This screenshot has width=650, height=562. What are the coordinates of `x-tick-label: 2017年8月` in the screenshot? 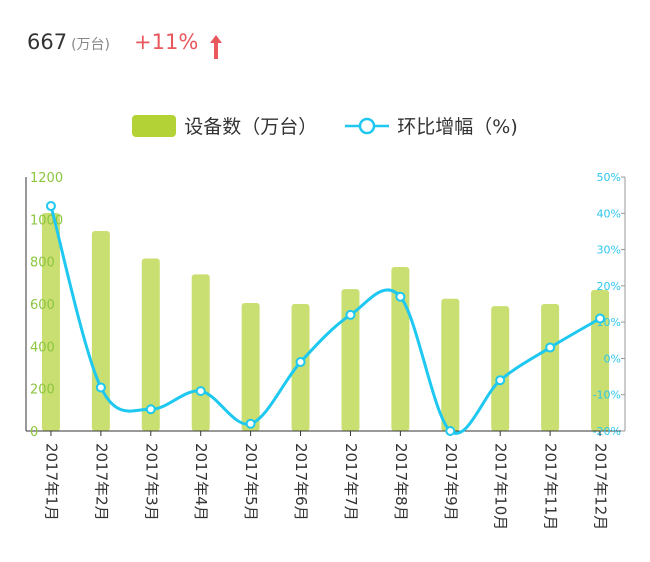 It's located at (401, 482).